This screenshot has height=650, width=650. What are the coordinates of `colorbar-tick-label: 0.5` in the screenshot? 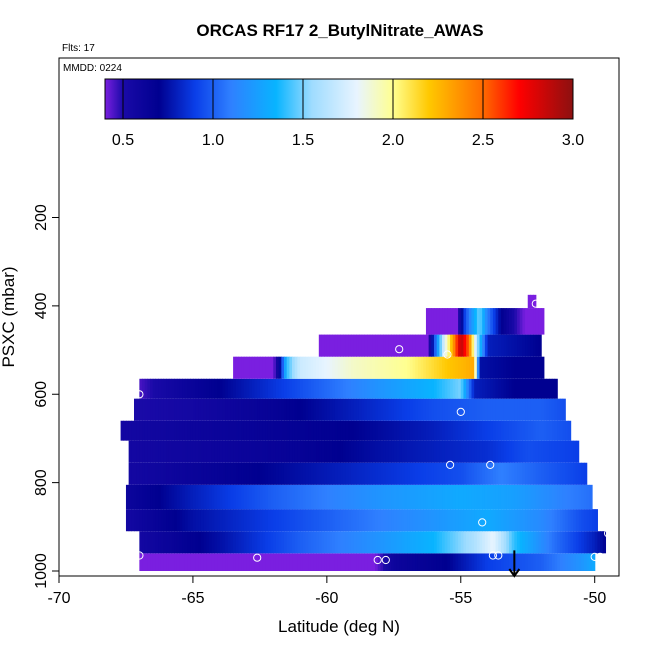 It's located at (123, 140).